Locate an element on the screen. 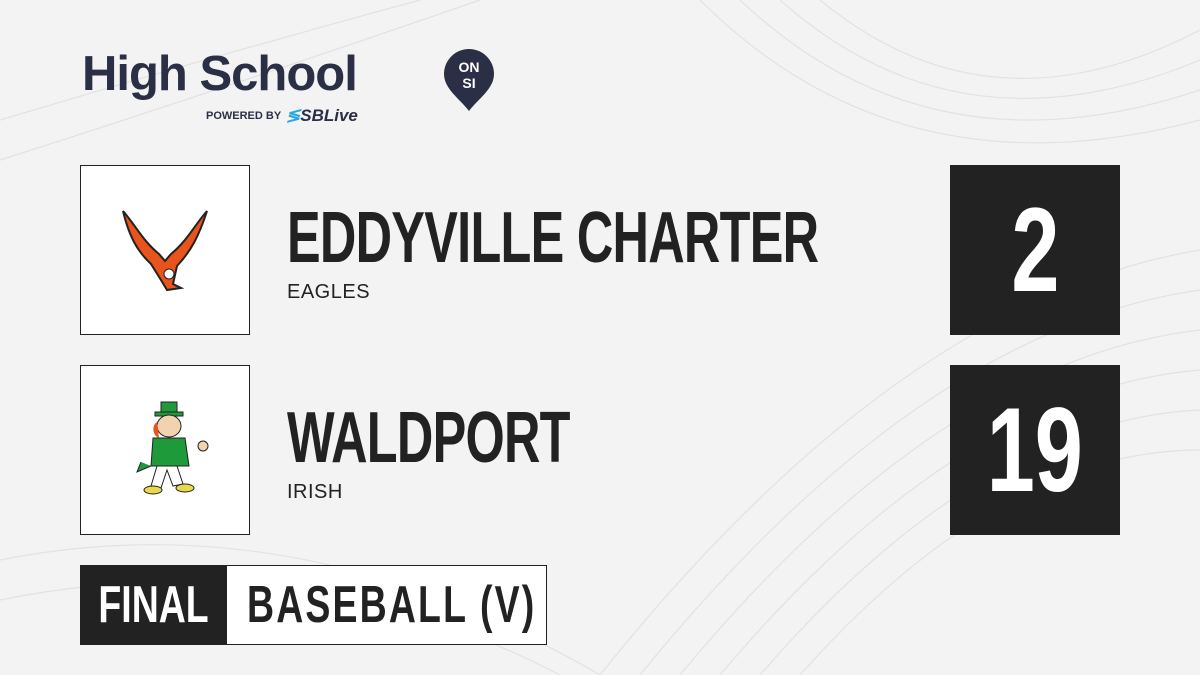 The width and height of the screenshot is (1200, 675). sport-label-box: BASEBALL (V) is located at coordinates (438, 605).